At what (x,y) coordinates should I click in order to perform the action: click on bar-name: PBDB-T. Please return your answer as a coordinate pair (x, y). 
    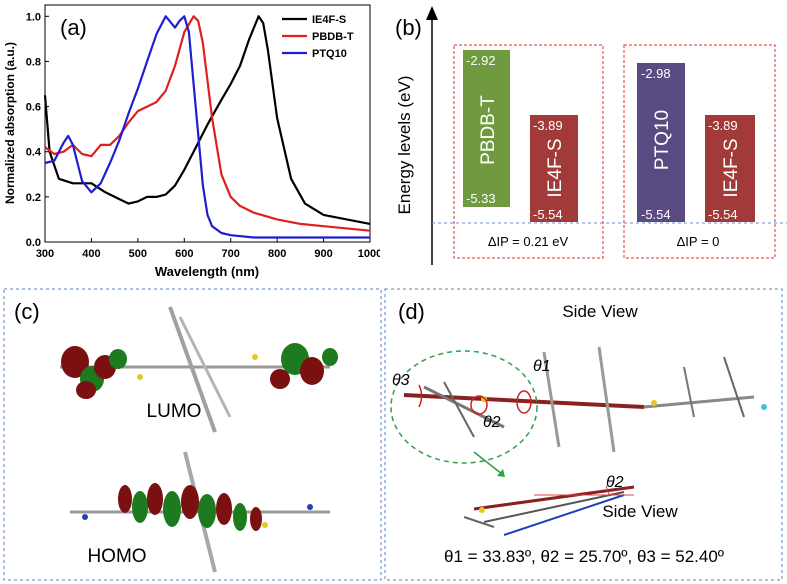
    Looking at the image, I should click on (488, 130).